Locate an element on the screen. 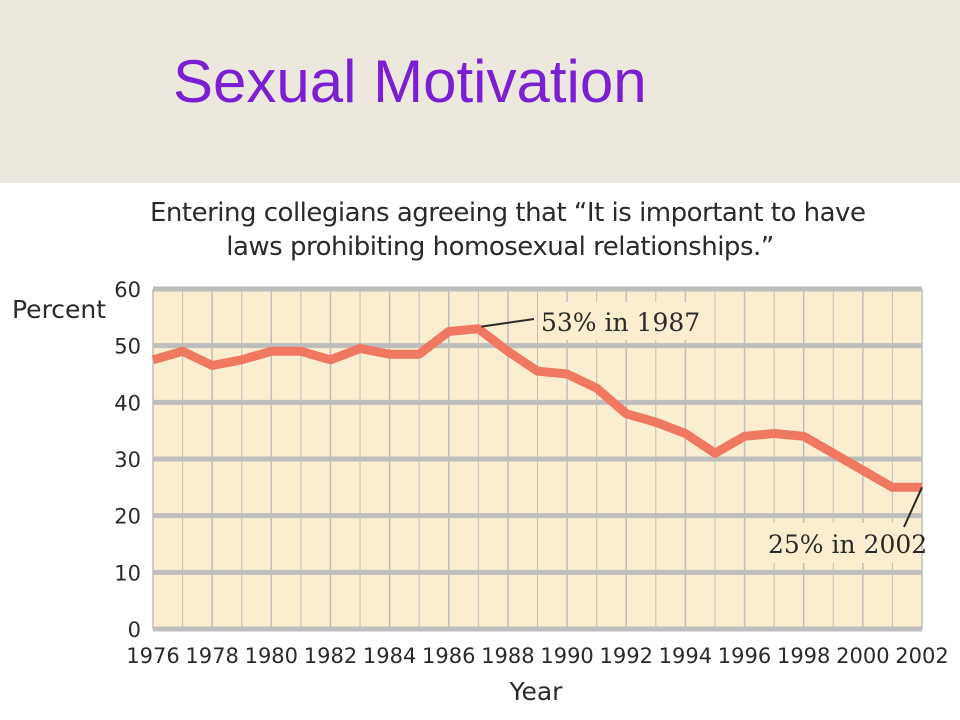  x-tick-label: 1994 is located at coordinates (685, 656).